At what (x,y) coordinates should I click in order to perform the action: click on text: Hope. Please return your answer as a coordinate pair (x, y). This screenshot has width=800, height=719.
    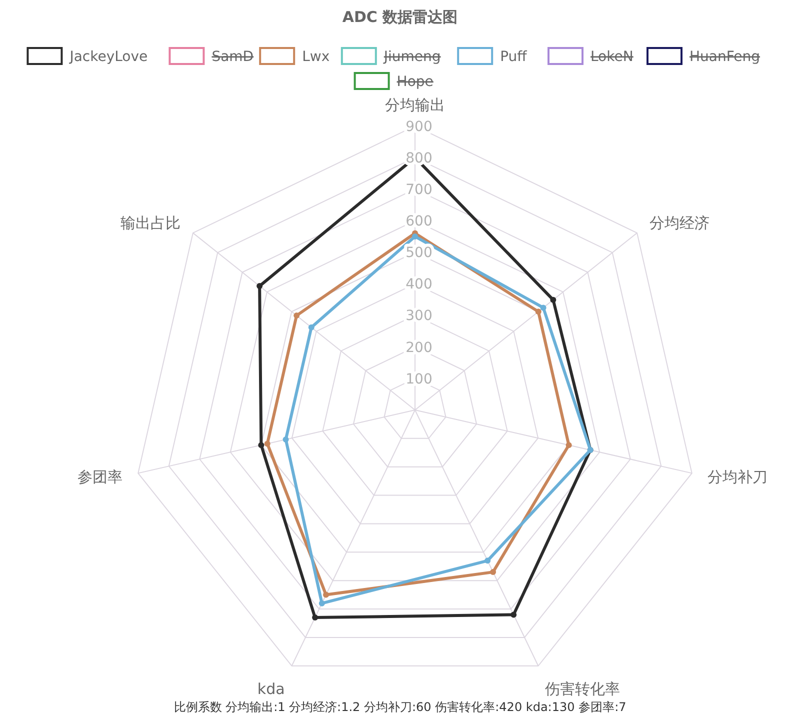
    Looking at the image, I should click on (415, 82).